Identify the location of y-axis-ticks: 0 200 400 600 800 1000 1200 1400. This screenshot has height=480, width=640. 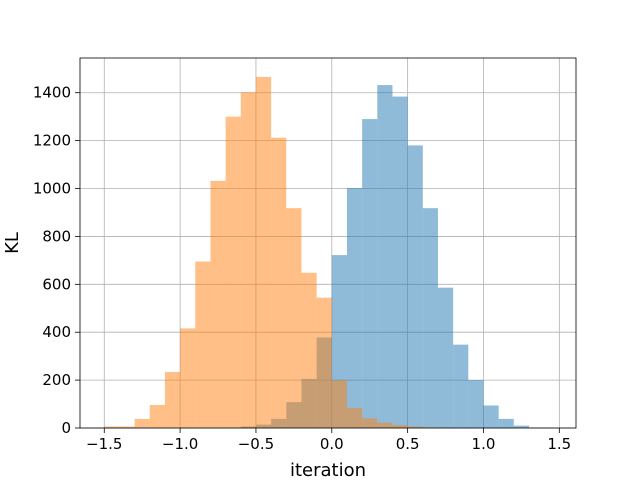
(56, 260).